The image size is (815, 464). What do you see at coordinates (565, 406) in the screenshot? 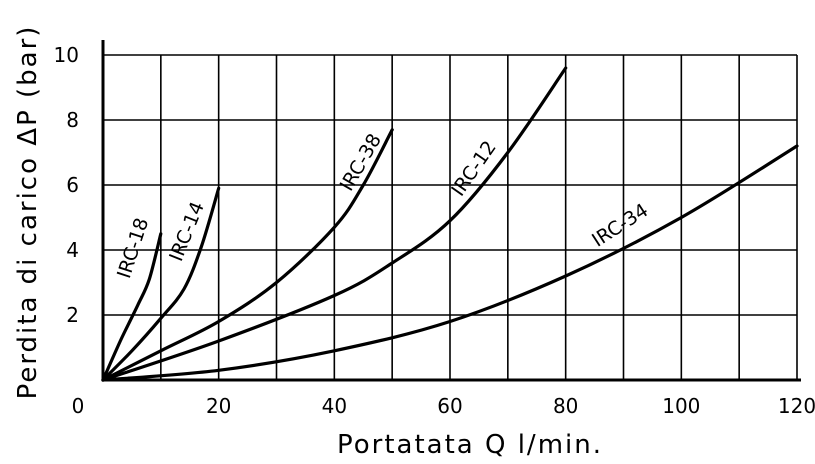
I see `x-tick-label: 80` at bounding box center [565, 406].